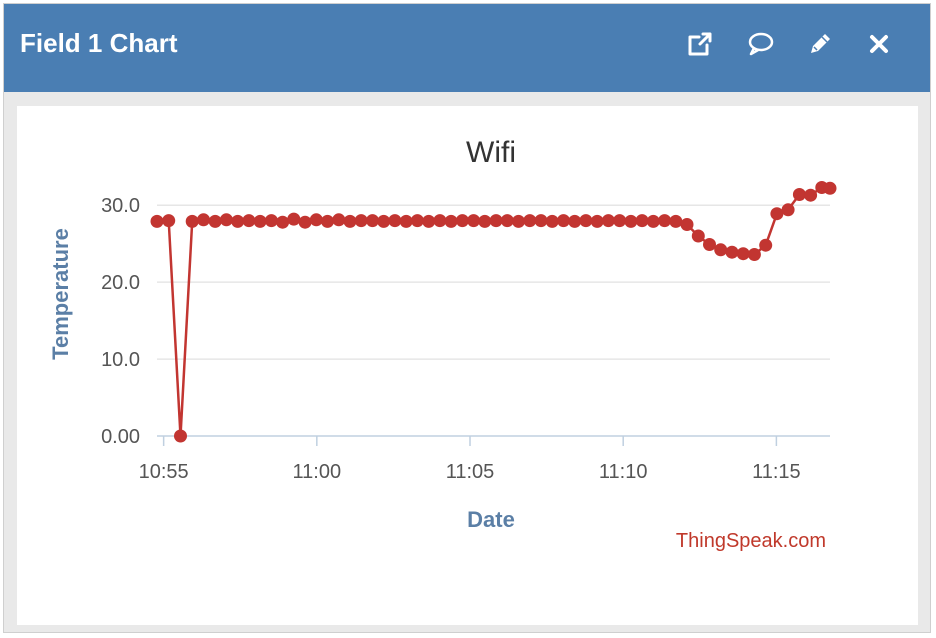 The height and width of the screenshot is (638, 936). Describe the element at coordinates (761, 44) in the screenshot. I see `comment-icon` at that location.